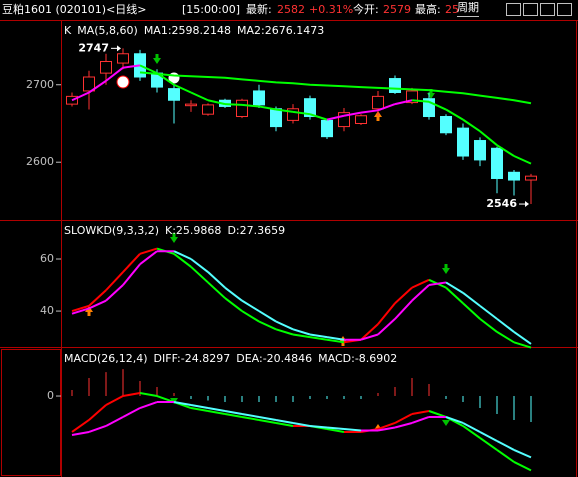  Describe the element at coordinates (47, 258) in the screenshot. I see `y-tick-label: 60` at that location.